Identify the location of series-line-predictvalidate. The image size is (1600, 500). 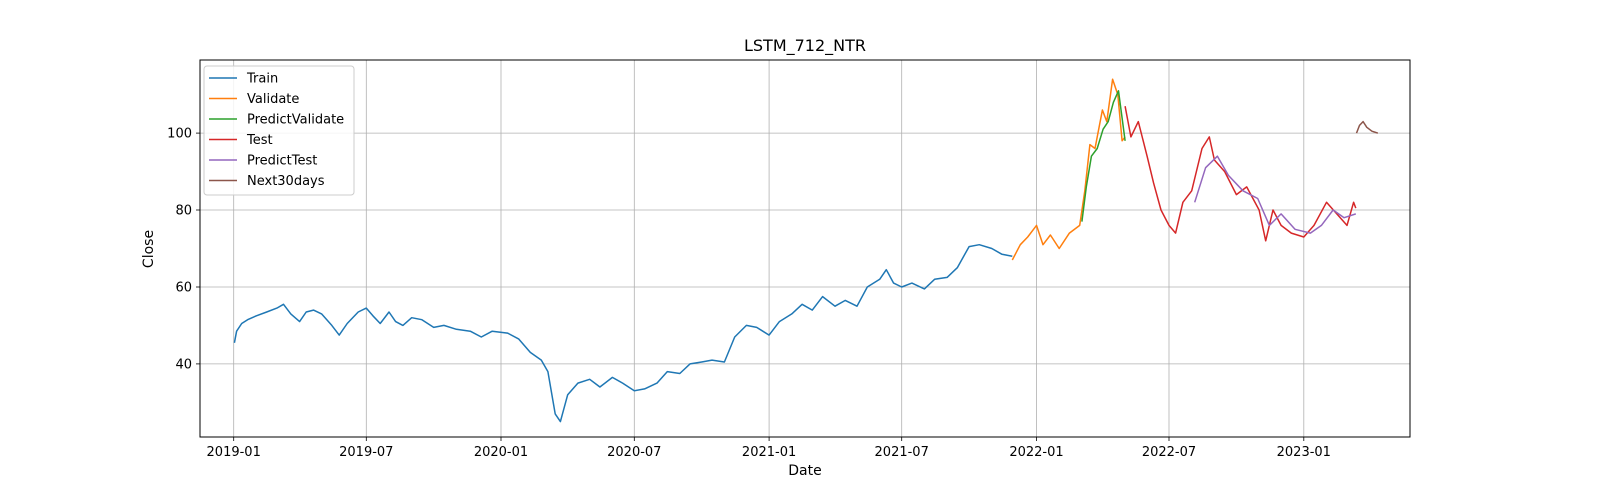
(1103, 156).